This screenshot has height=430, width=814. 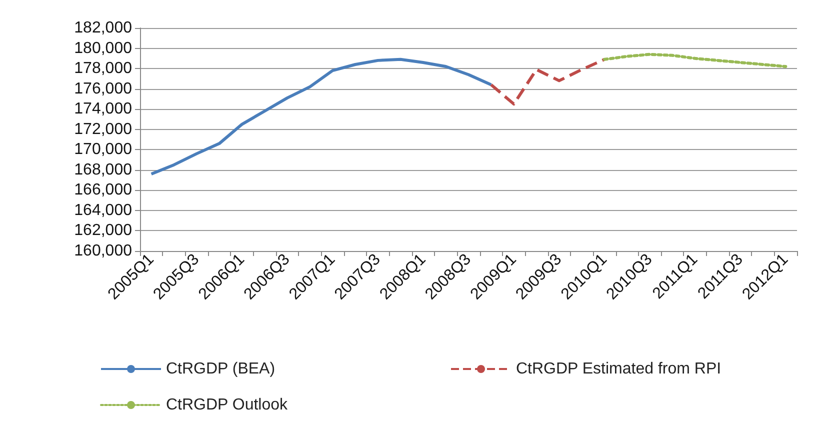 I want to click on y-tick-label: 178,000, so click(x=103, y=69).